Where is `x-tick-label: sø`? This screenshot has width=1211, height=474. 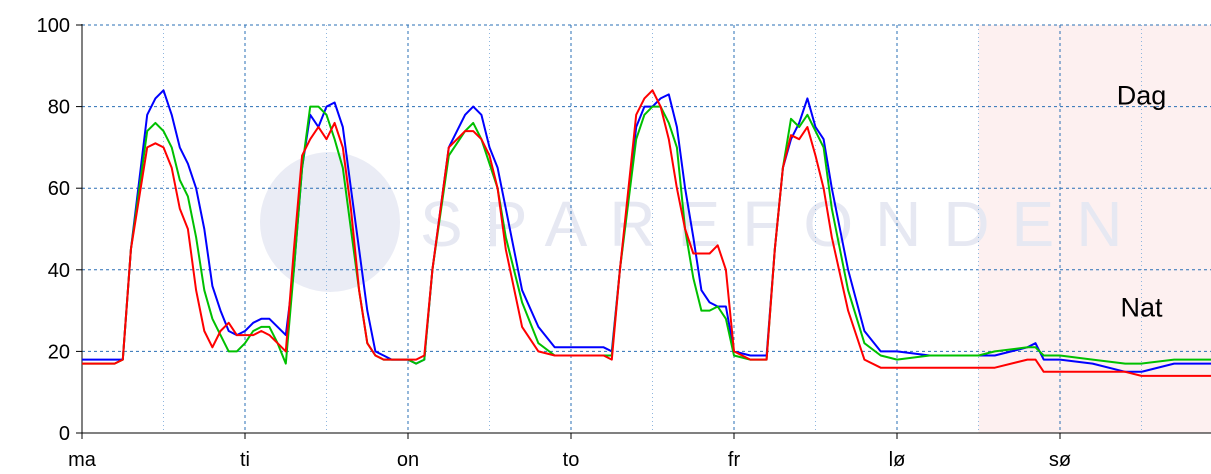
x-tick-label: sø is located at coordinates (1060, 460).